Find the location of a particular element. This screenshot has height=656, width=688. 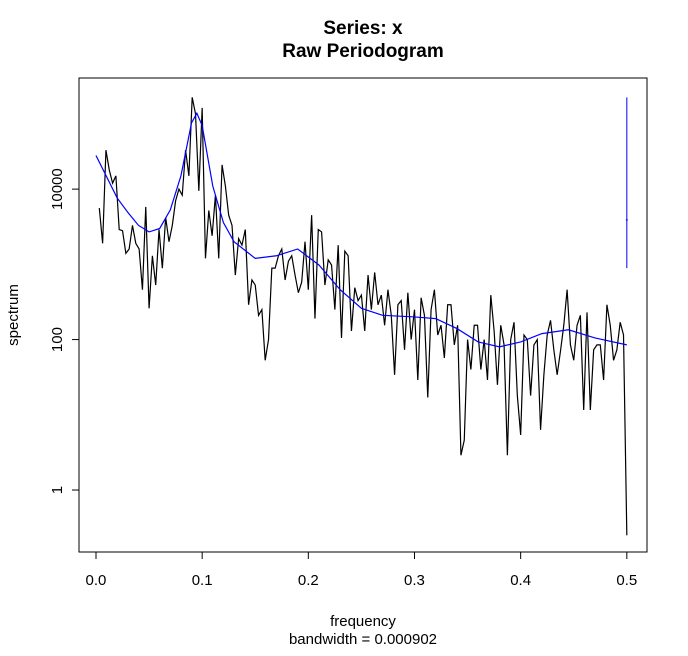

y-axis-label: spectrum is located at coordinates (13, 315).